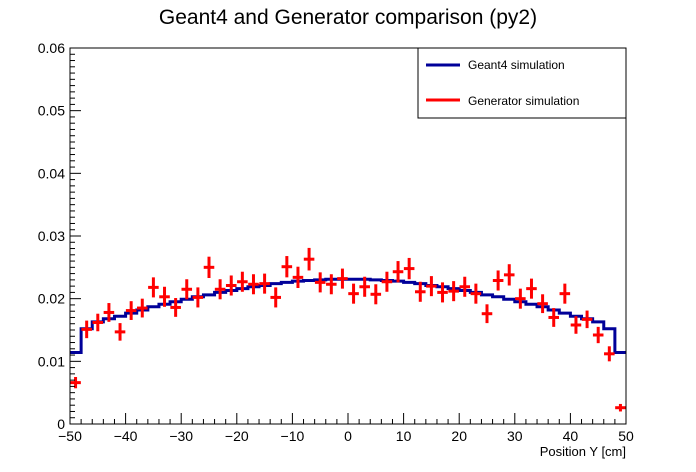  Describe the element at coordinates (293, 436) in the screenshot. I see `x-tick-label: −10` at that location.